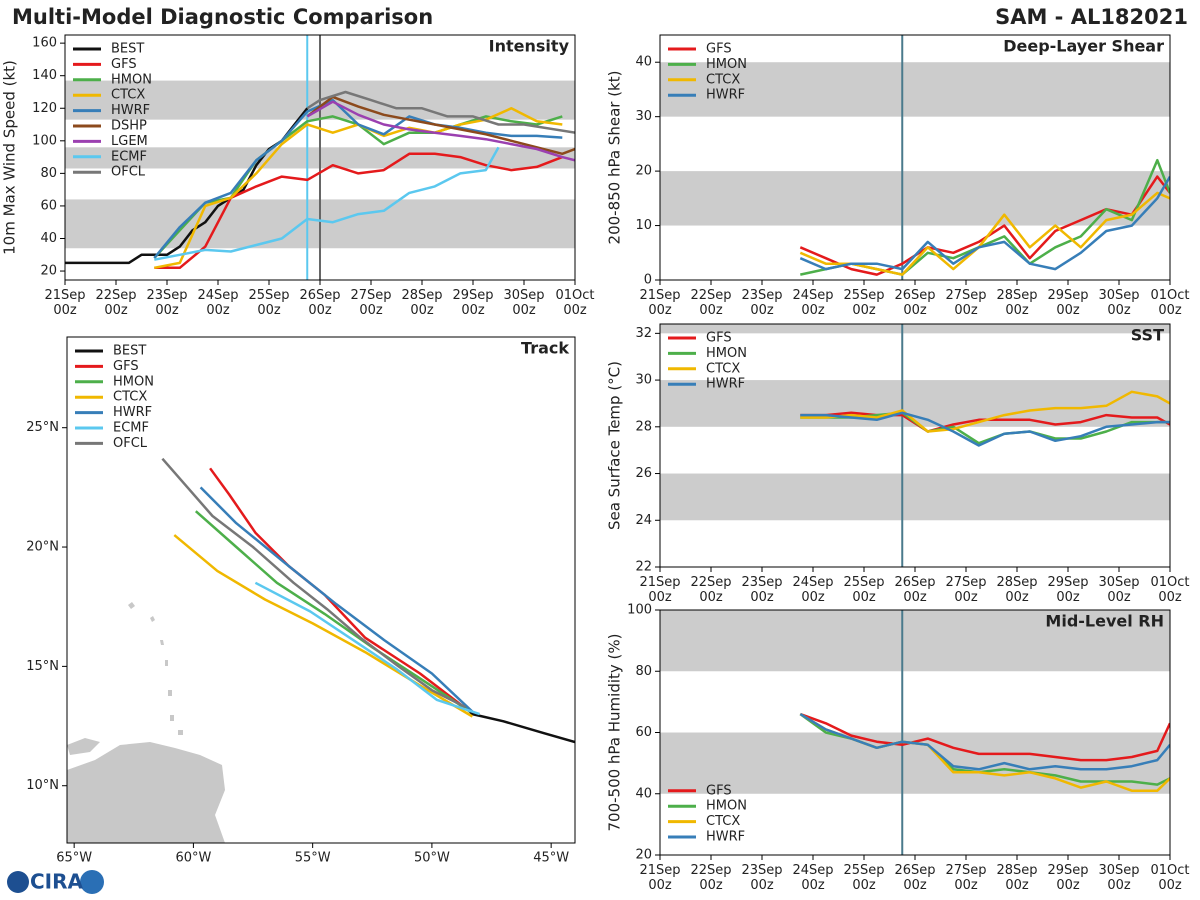 This screenshot has height=900, width=1200. I want to click on x-tick-label: 21Sep 00z, so click(659, 590).